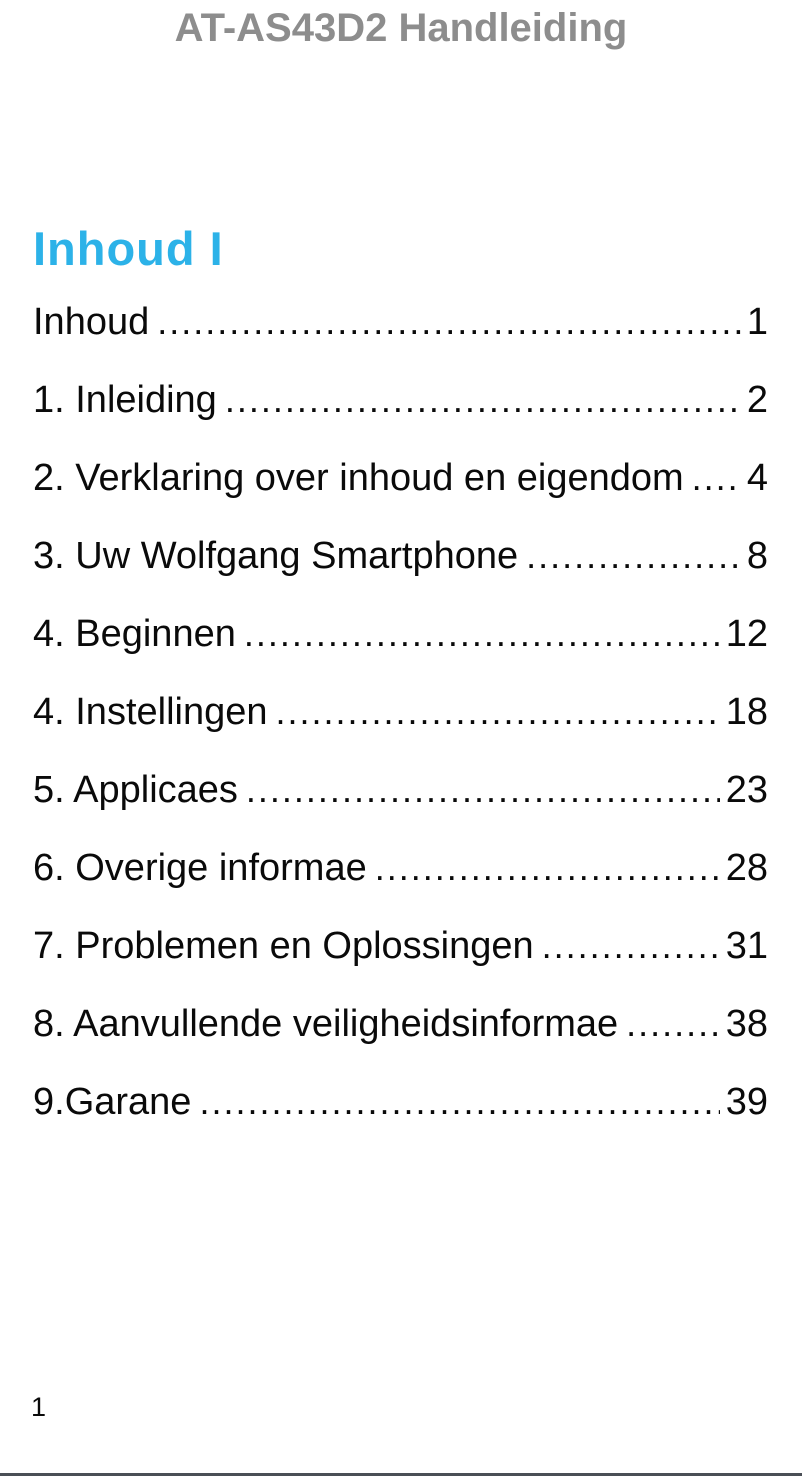 This screenshot has width=802, height=1481. I want to click on toc-entry-label: 6. Overige informae, so click(200, 868).